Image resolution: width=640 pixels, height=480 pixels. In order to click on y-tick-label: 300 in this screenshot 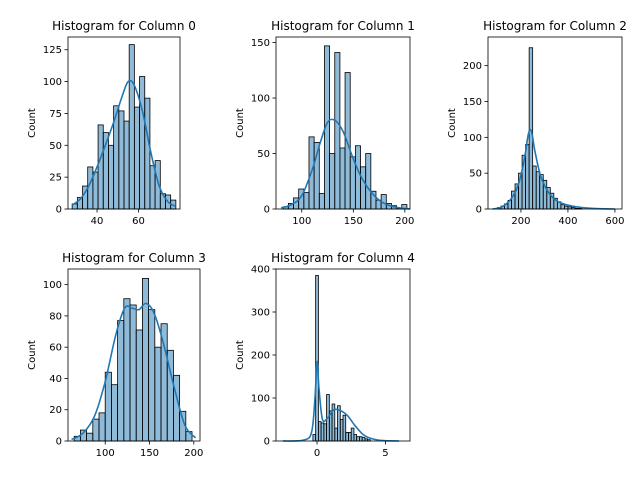, I will do `click(260, 313)`.